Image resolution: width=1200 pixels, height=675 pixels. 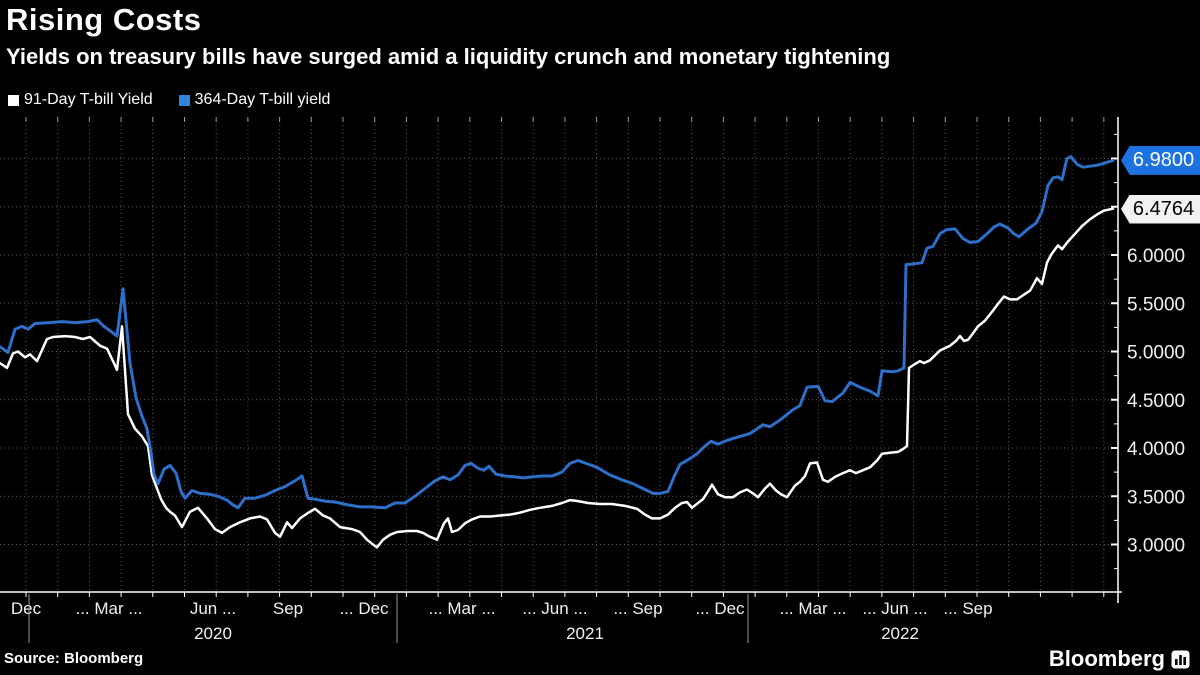 I want to click on y-tick-label: 6.0000, so click(x=1156, y=256).